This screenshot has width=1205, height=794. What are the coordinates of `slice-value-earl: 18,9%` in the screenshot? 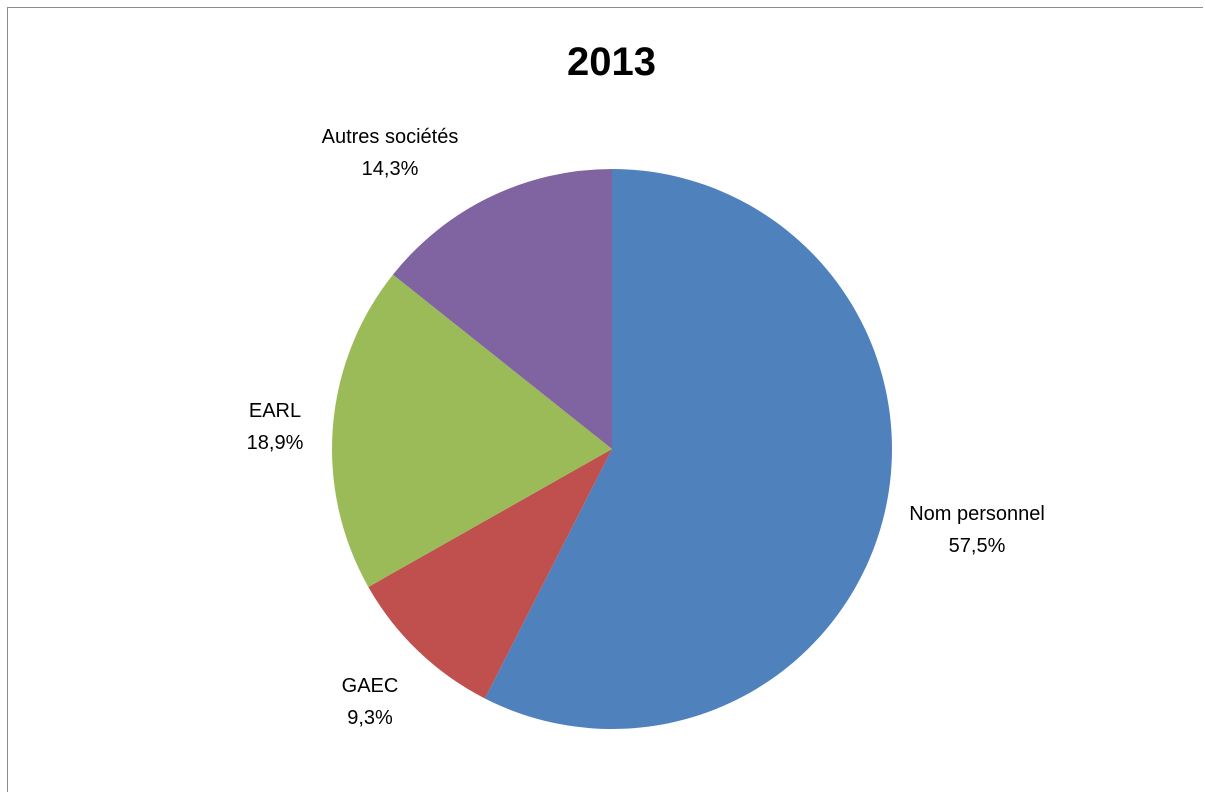 It's located at (275, 443).